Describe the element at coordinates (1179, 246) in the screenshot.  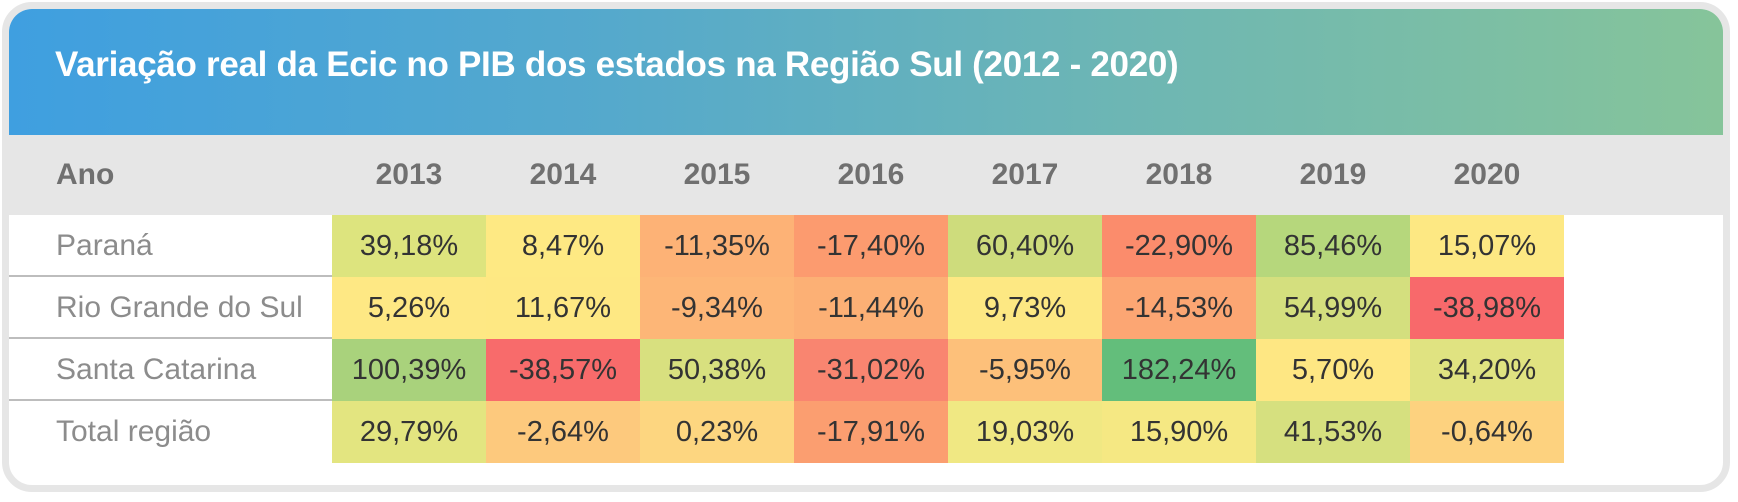
I see `table-cell: -22,90%` at that location.